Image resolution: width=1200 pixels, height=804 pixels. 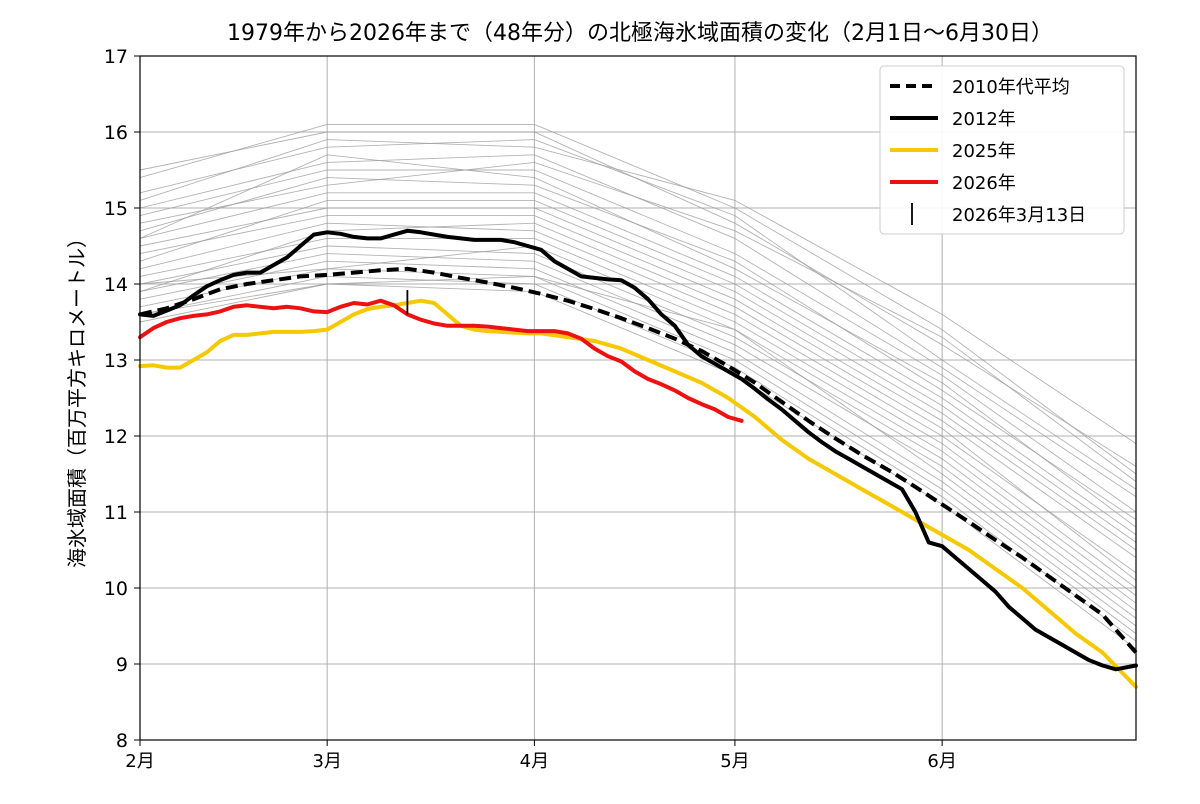 I want to click on x-tick-label: 3月, so click(x=326, y=761).